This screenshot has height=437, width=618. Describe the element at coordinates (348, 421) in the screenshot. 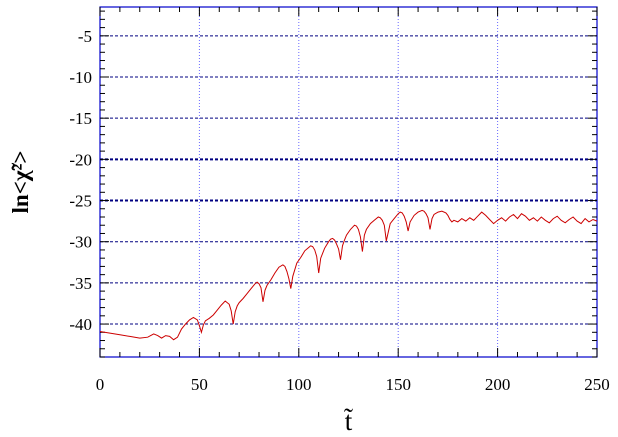

I see `x-axis-title: t̃` at that location.